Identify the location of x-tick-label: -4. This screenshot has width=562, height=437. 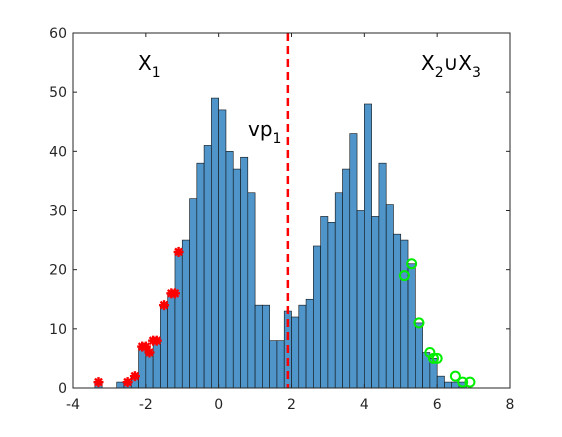
(73, 405).